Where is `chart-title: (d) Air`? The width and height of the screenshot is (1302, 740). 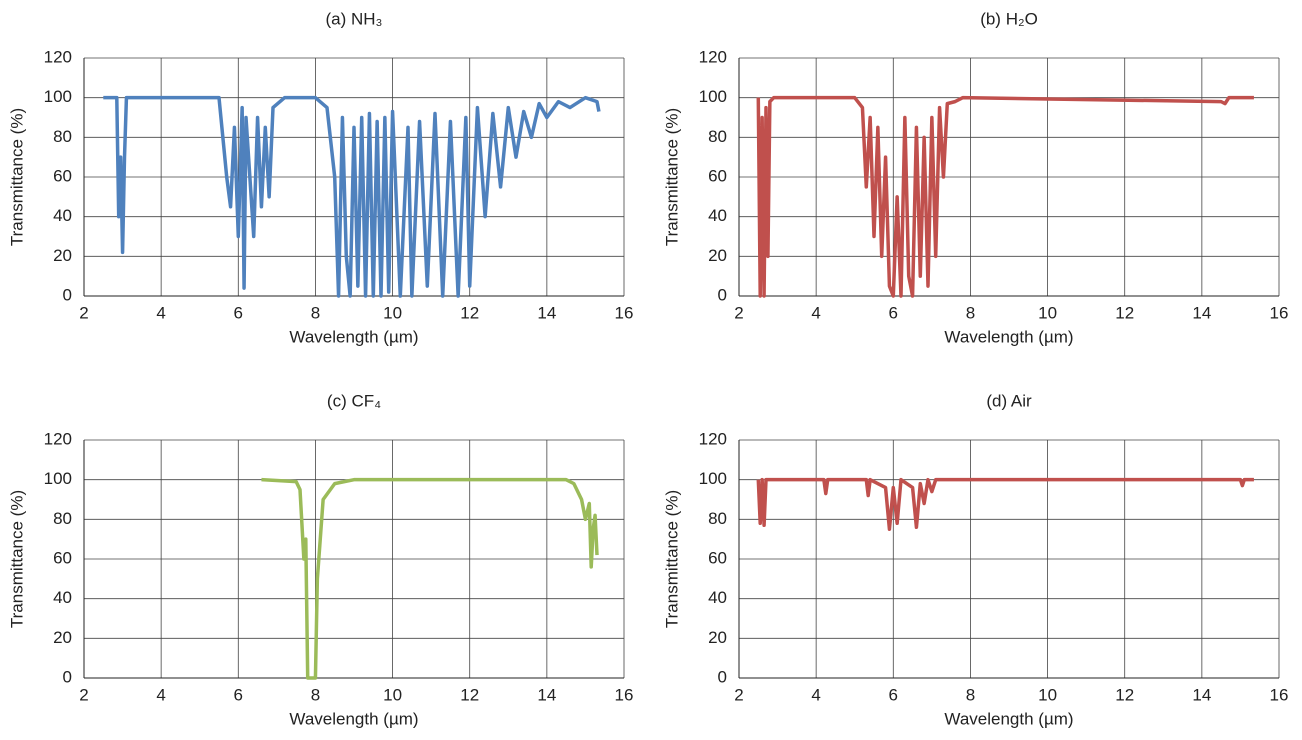
chart-title: (d) Air is located at coordinates (1009, 400).